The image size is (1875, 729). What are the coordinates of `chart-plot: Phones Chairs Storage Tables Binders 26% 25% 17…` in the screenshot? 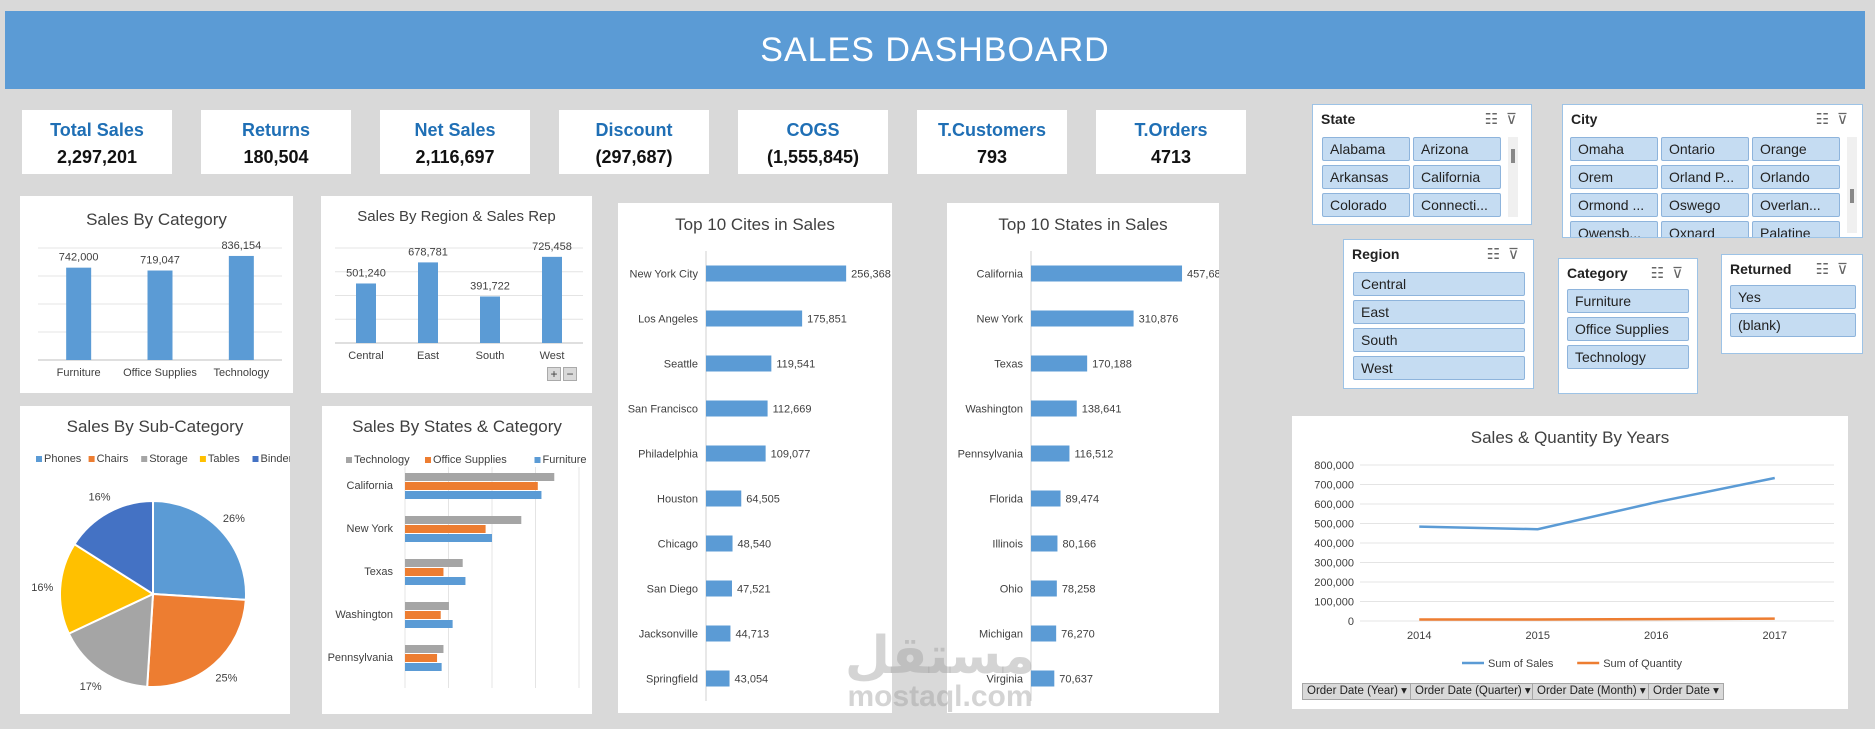 It's located at (160, 573).